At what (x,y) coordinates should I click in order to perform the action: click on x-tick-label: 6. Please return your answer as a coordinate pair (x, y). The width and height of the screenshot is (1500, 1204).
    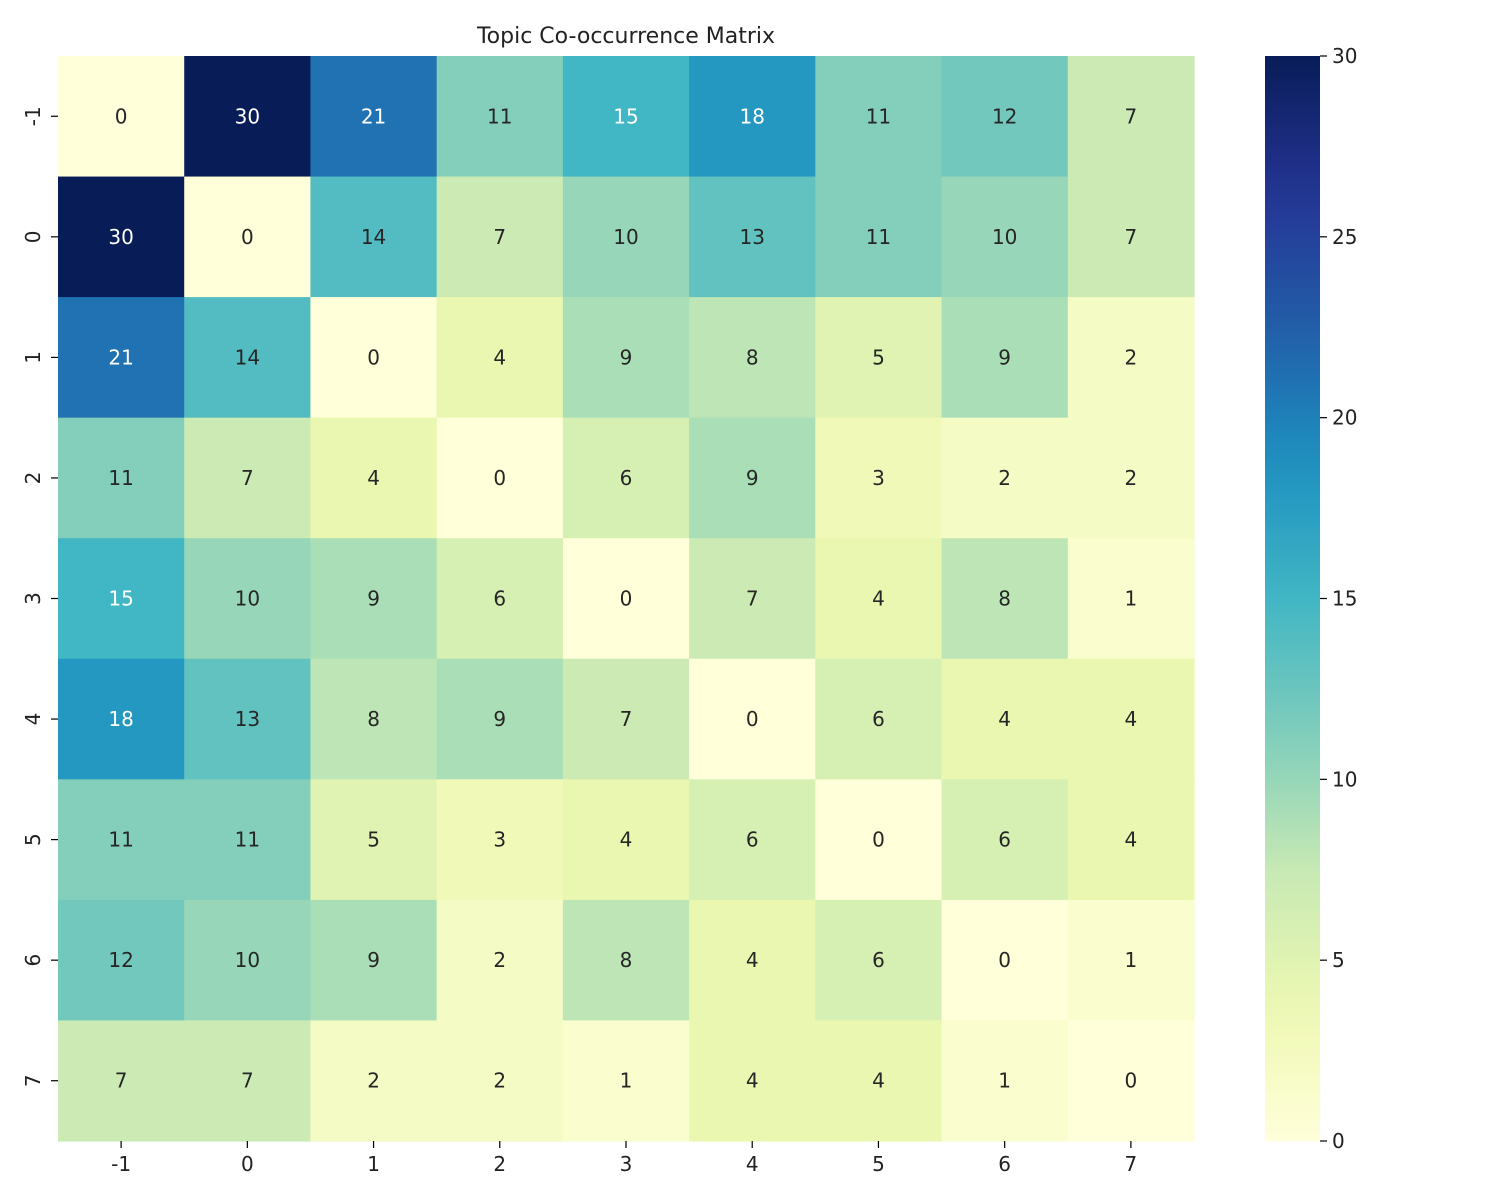
    Looking at the image, I should click on (1004, 1164).